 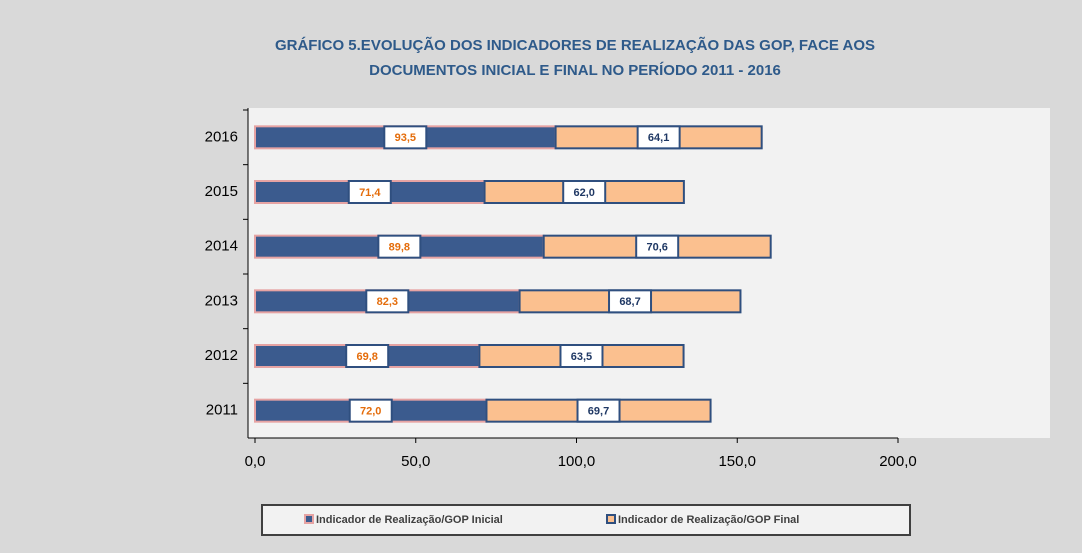 I want to click on value-label: 69,7, so click(x=598, y=412).